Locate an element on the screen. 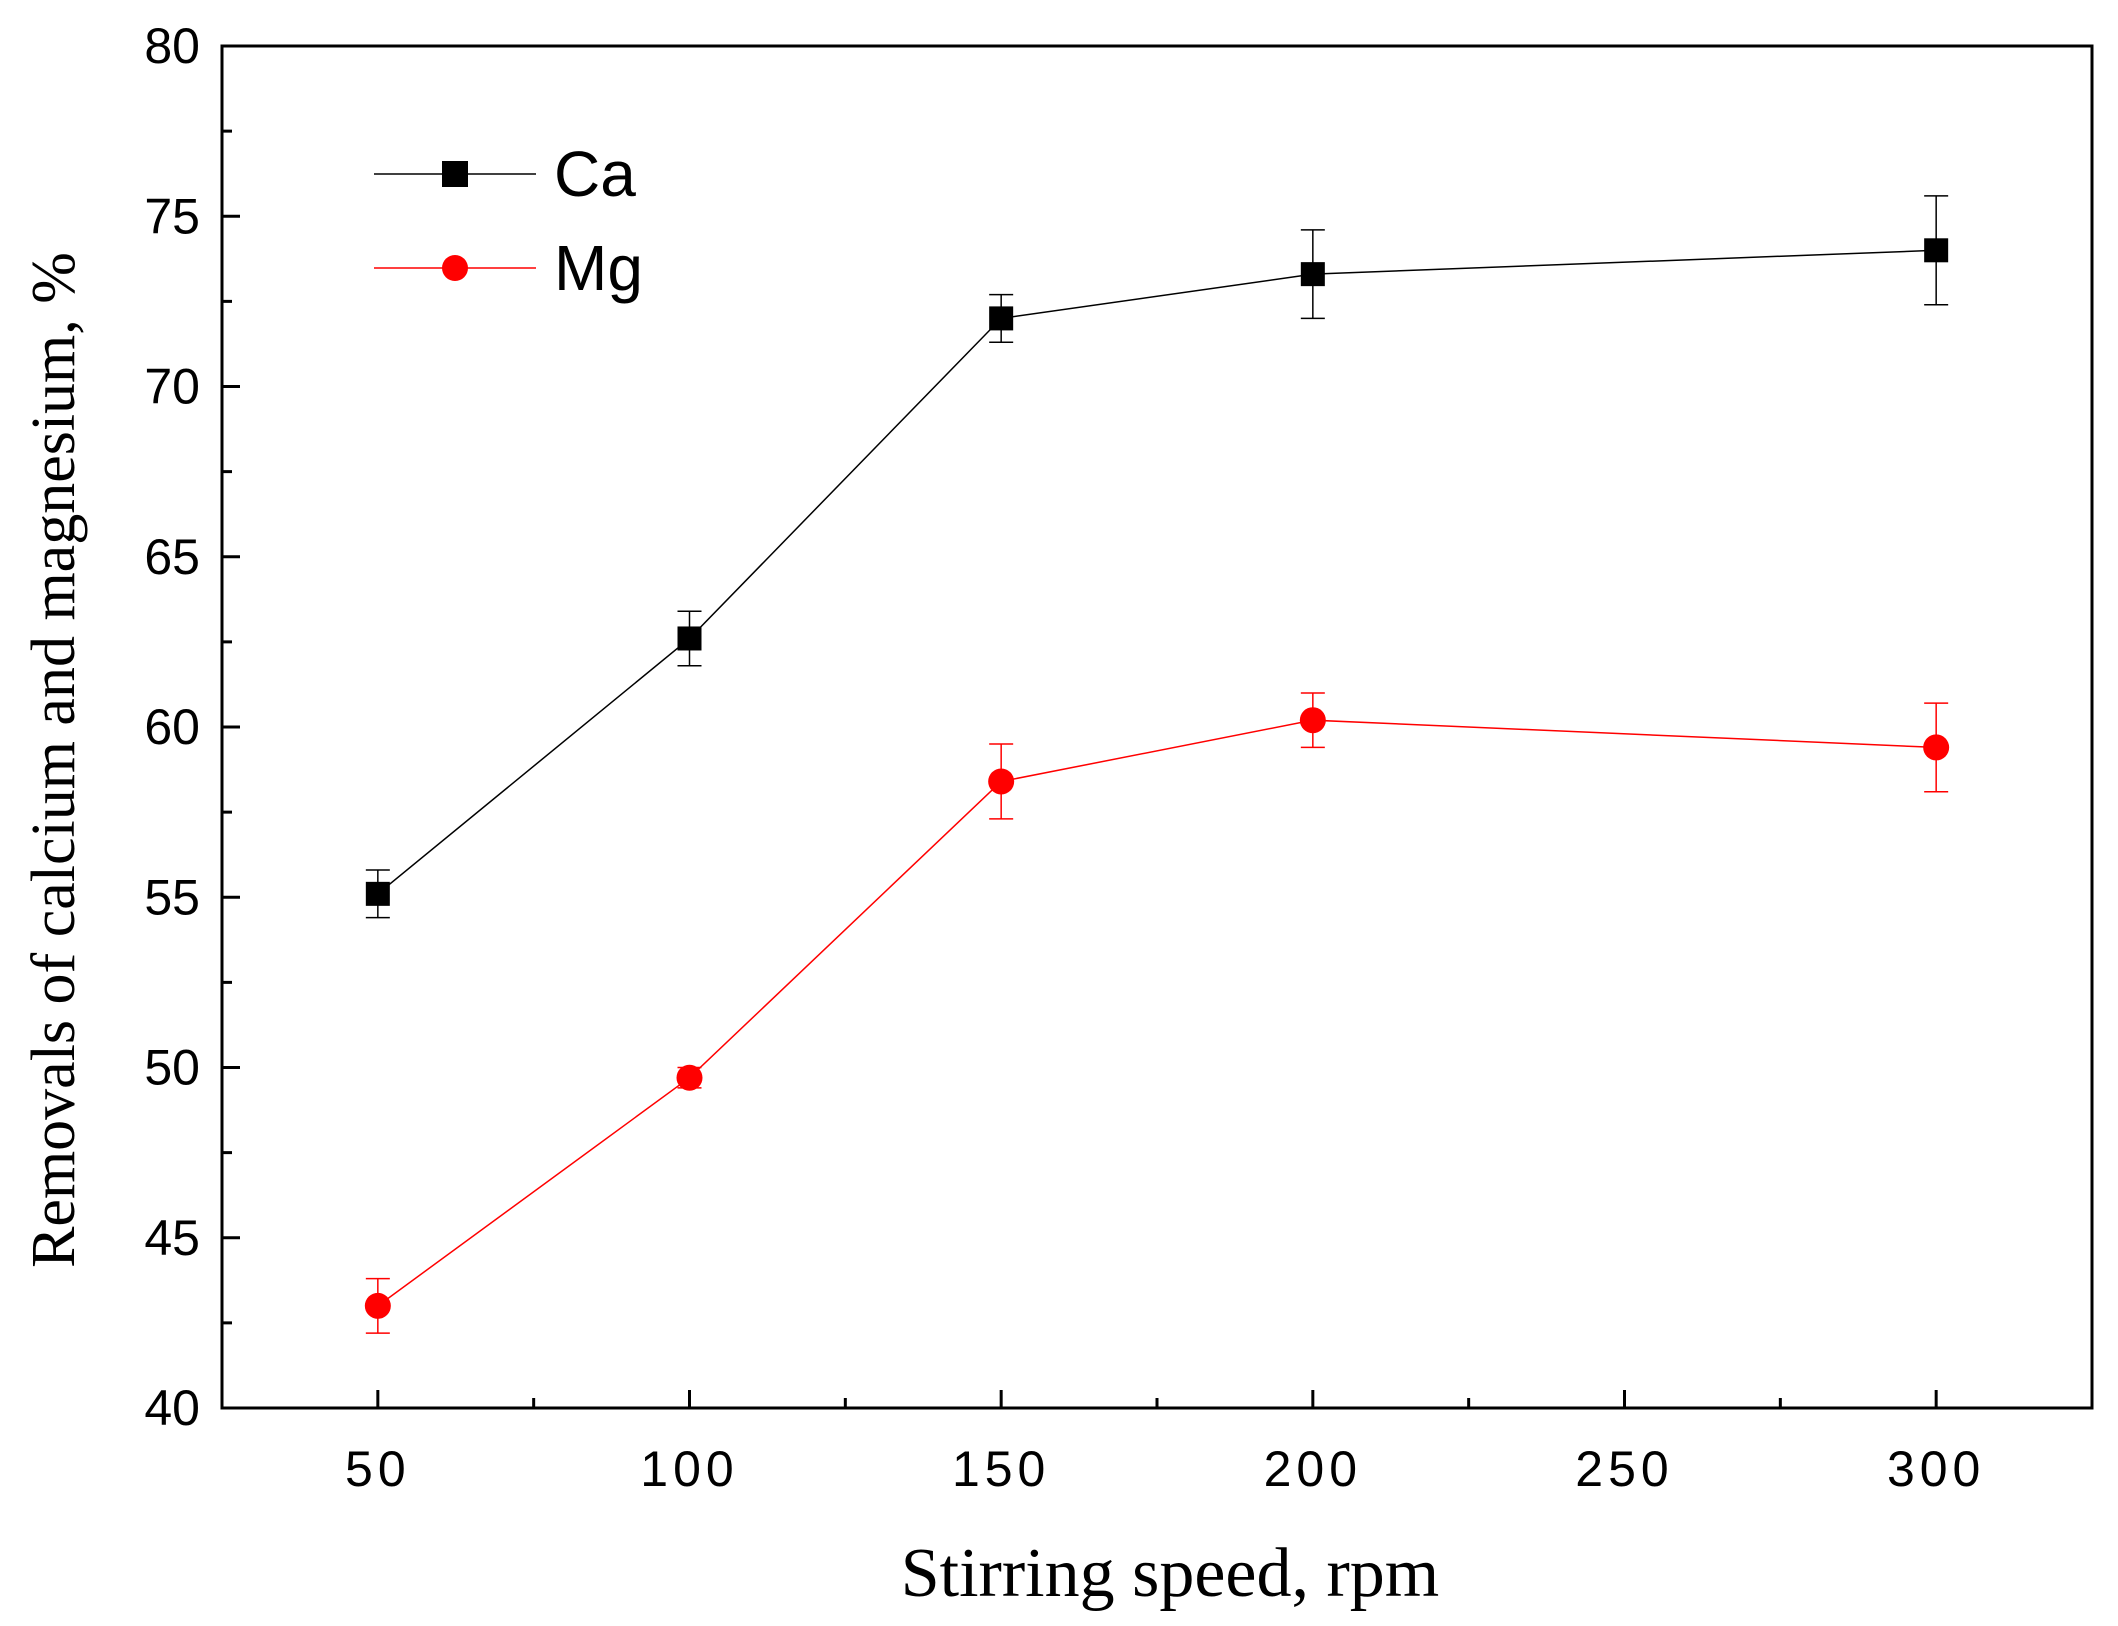  y-tick-label: 60 is located at coordinates (172, 727).